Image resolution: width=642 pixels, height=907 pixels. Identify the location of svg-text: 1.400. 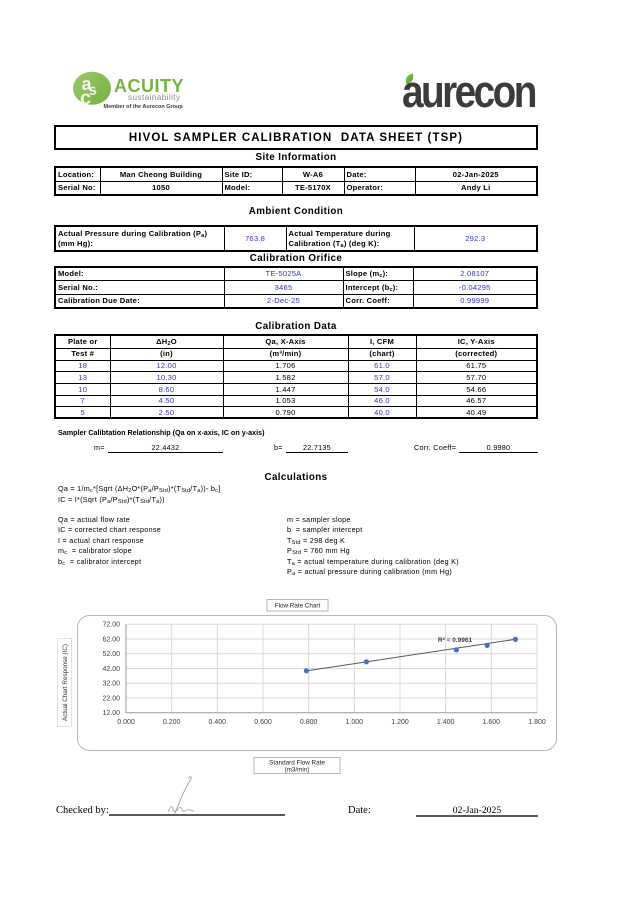
(446, 722).